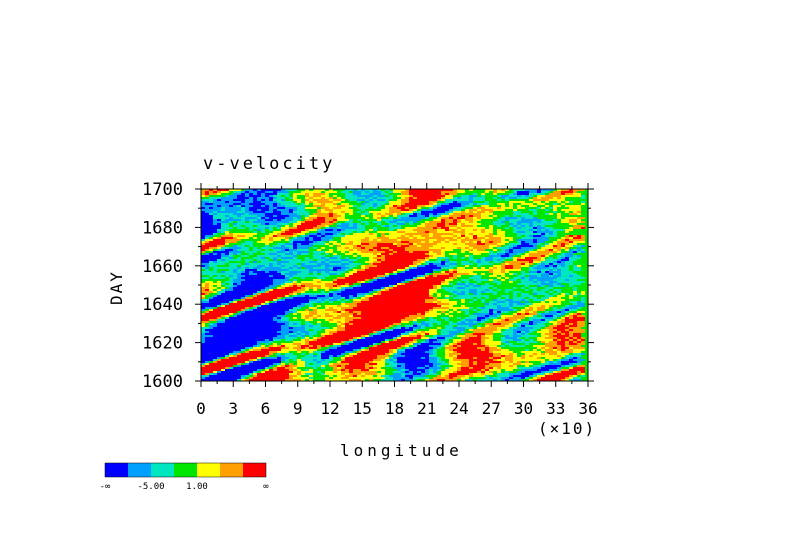  I want to click on colorbar-swatch, so click(231, 470).